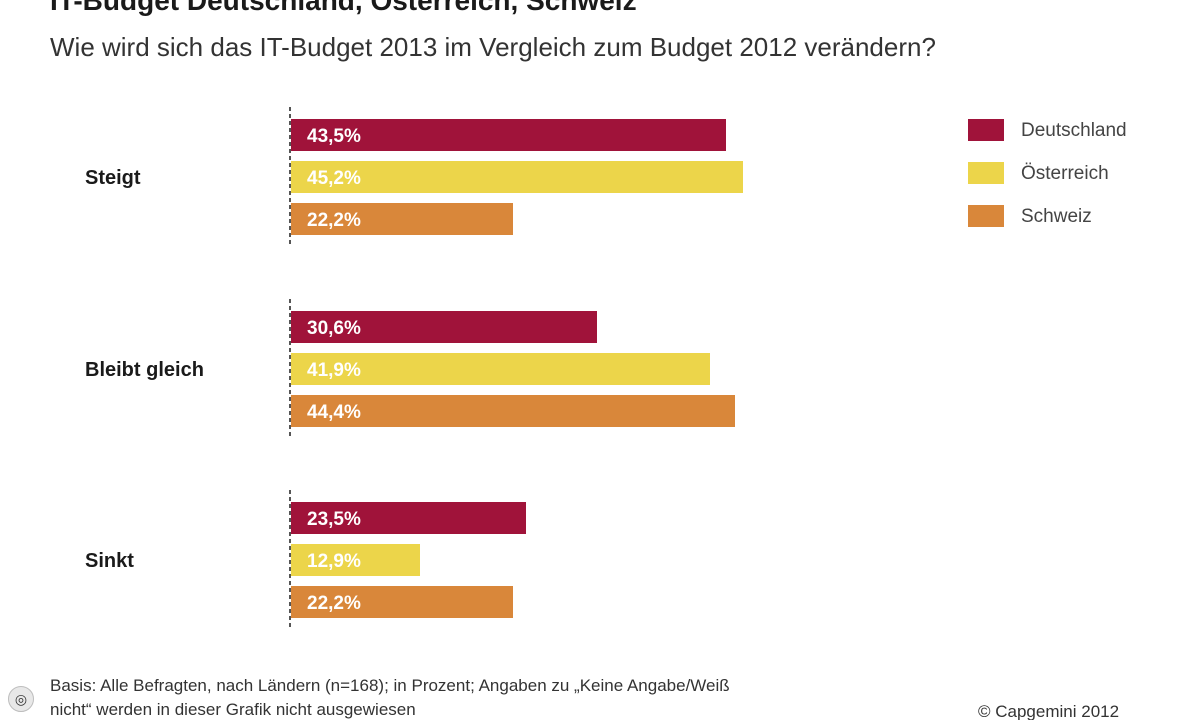  I want to click on bar-steigt-deutschland, so click(508, 135).